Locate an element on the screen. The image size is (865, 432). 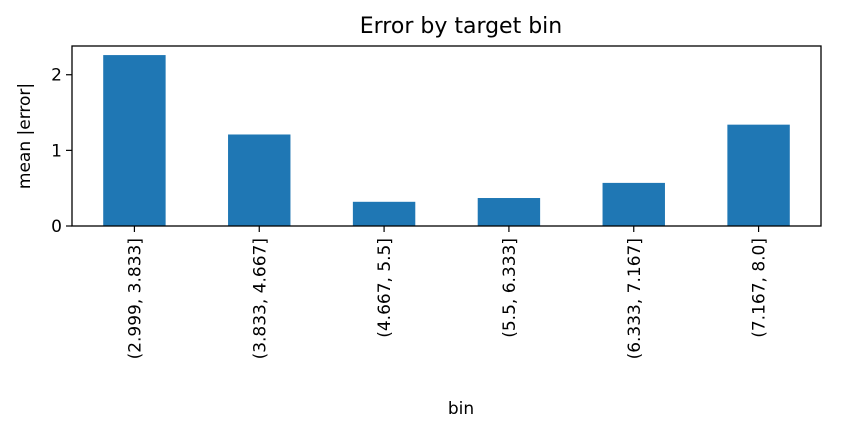
x-tick-label: (5.5, 6.333] is located at coordinates (510, 288).